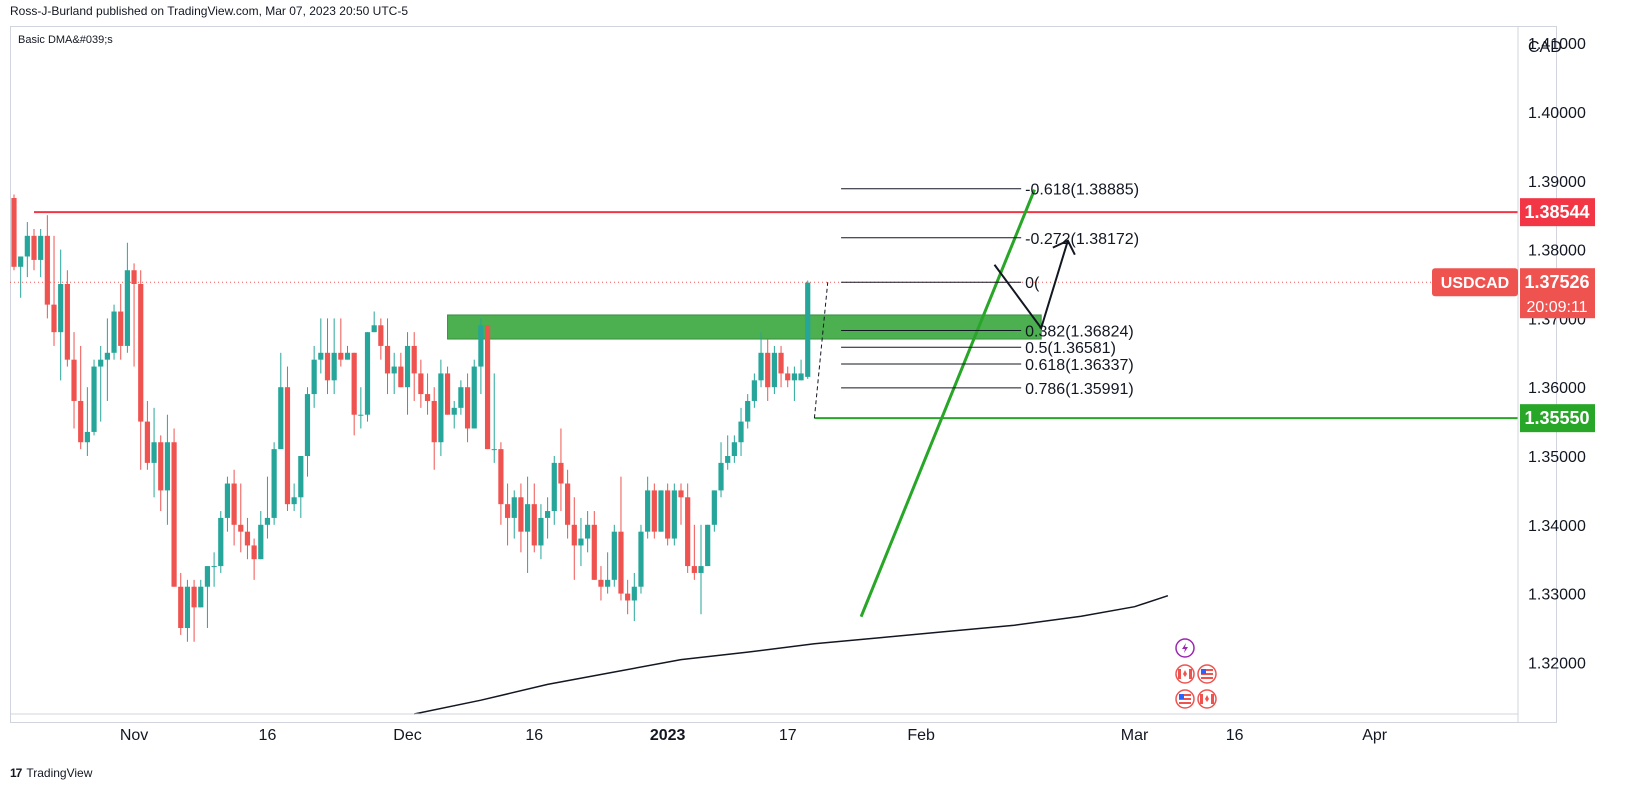  Describe the element at coordinates (1185, 648) in the screenshot. I see `lightning-icon` at that location.